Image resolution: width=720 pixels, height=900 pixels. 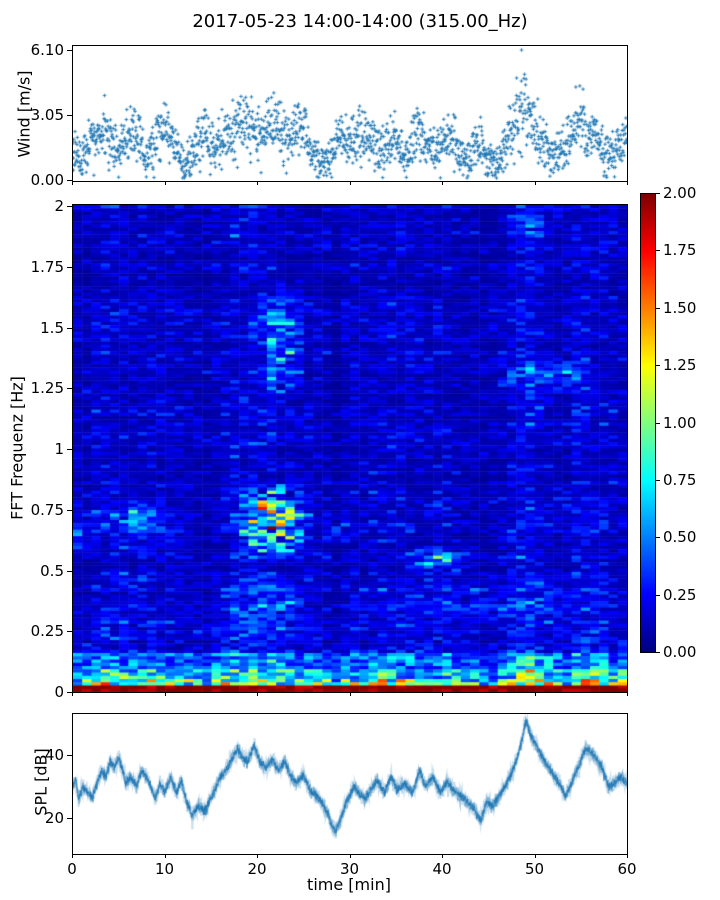 I want to click on tick-label: 60, so click(x=627, y=869).